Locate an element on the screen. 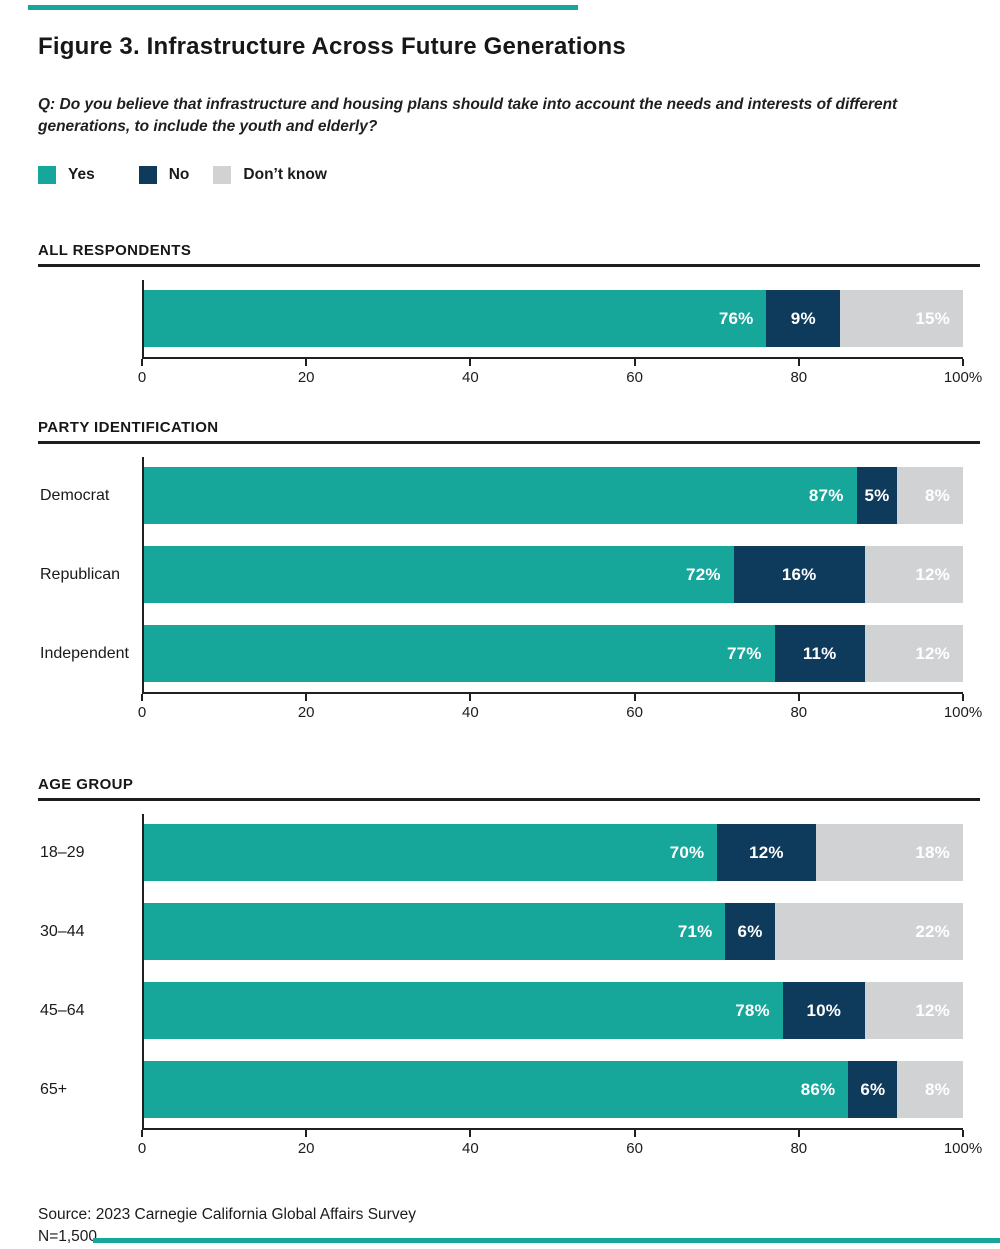  segment-value-label: 5% is located at coordinates (877, 495).